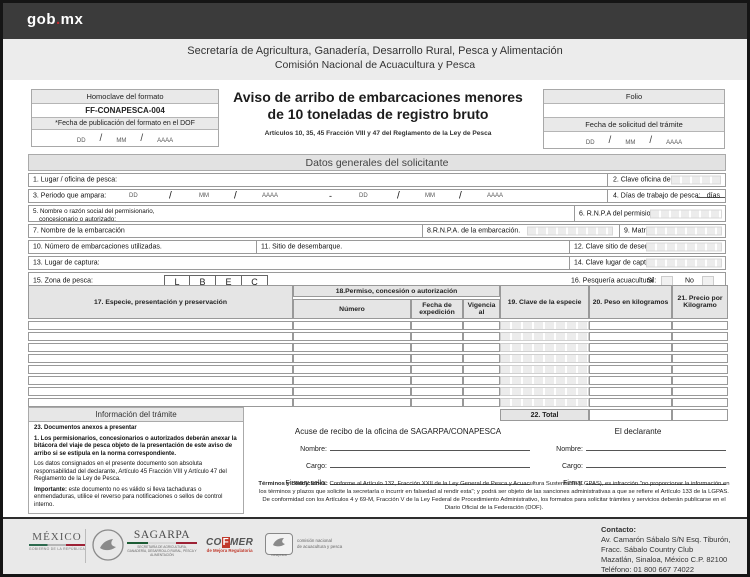  I want to click on eagle-seal-icon, so click(108, 547).